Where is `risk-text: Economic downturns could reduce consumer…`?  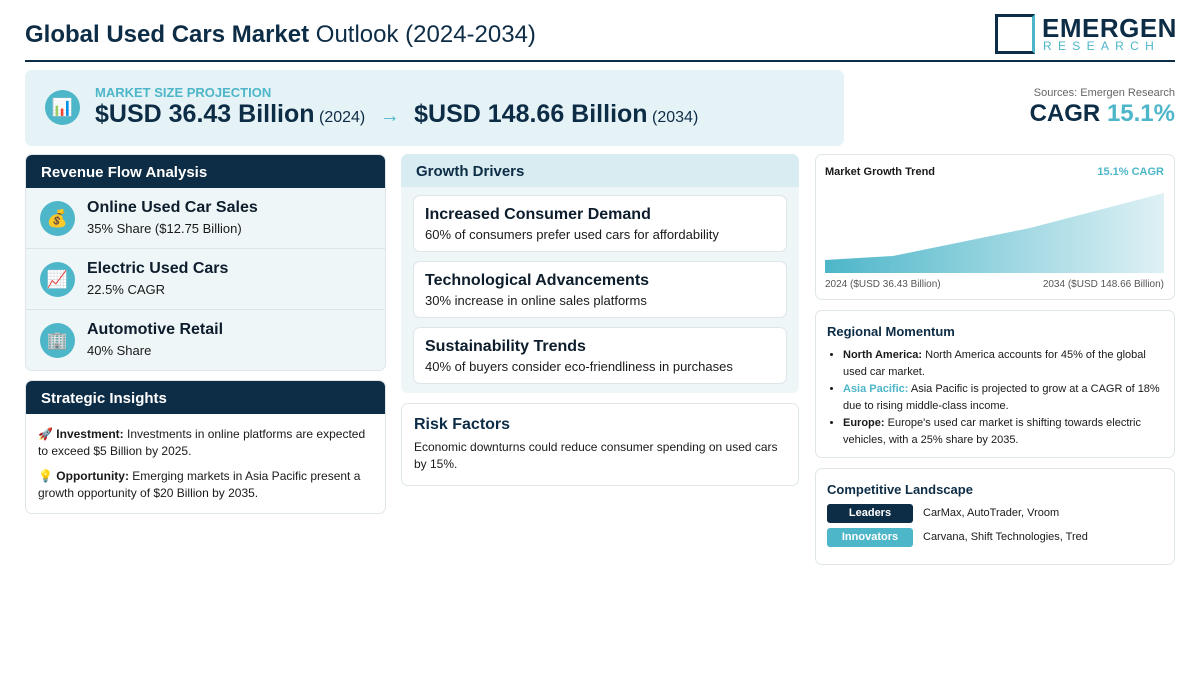 risk-text: Economic downturns could reduce consumer… is located at coordinates (596, 455).